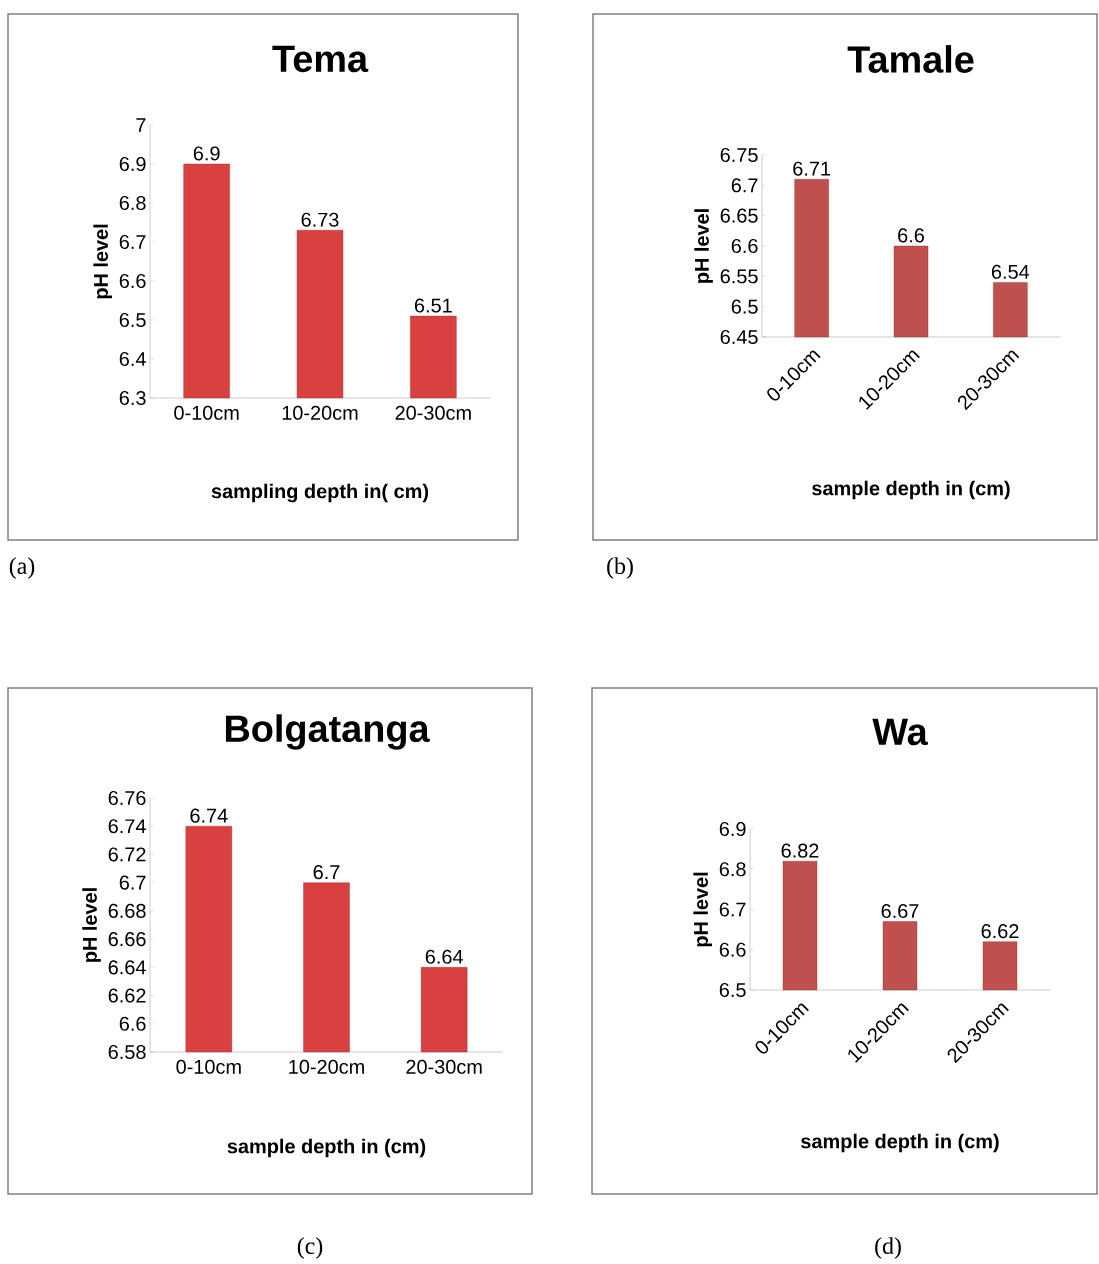 The height and width of the screenshot is (1264, 1099). Describe the element at coordinates (127, 939) in the screenshot. I see `y-tick-label: 6.66` at that location.